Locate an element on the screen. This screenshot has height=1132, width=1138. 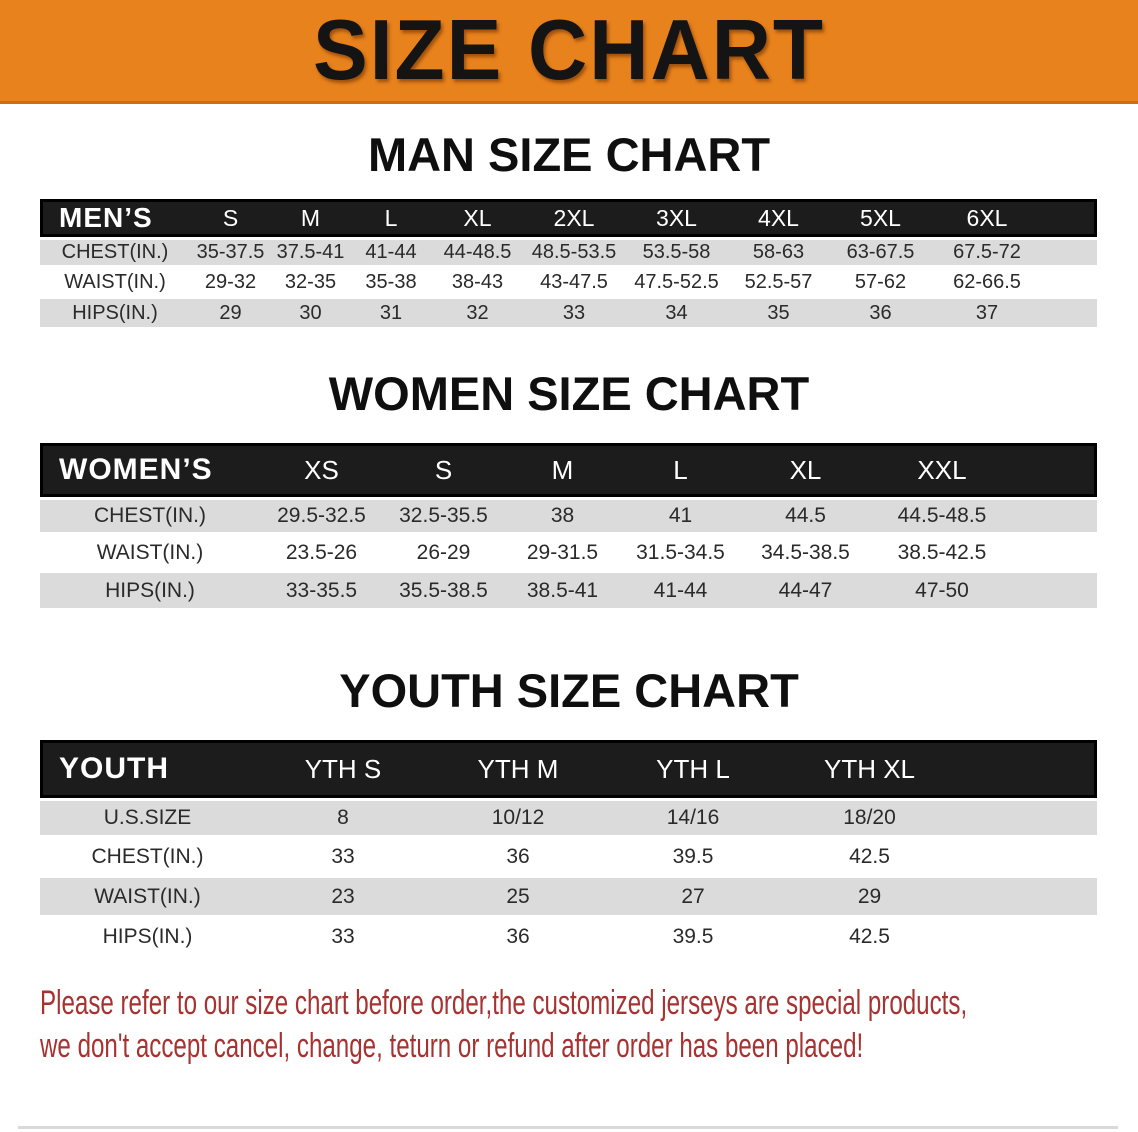
women-cell-value: 38 is located at coordinates (562, 516).